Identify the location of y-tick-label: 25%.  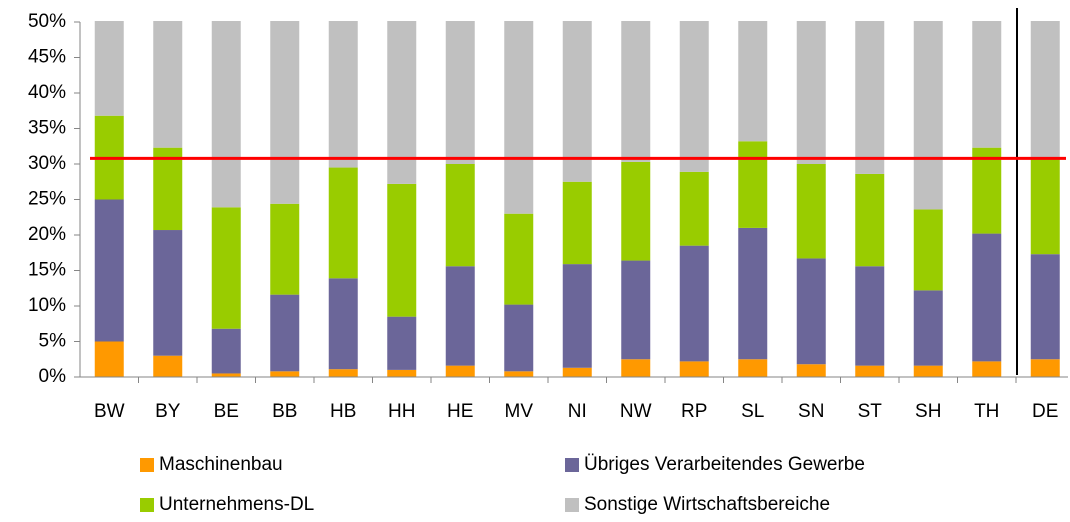
(47, 199).